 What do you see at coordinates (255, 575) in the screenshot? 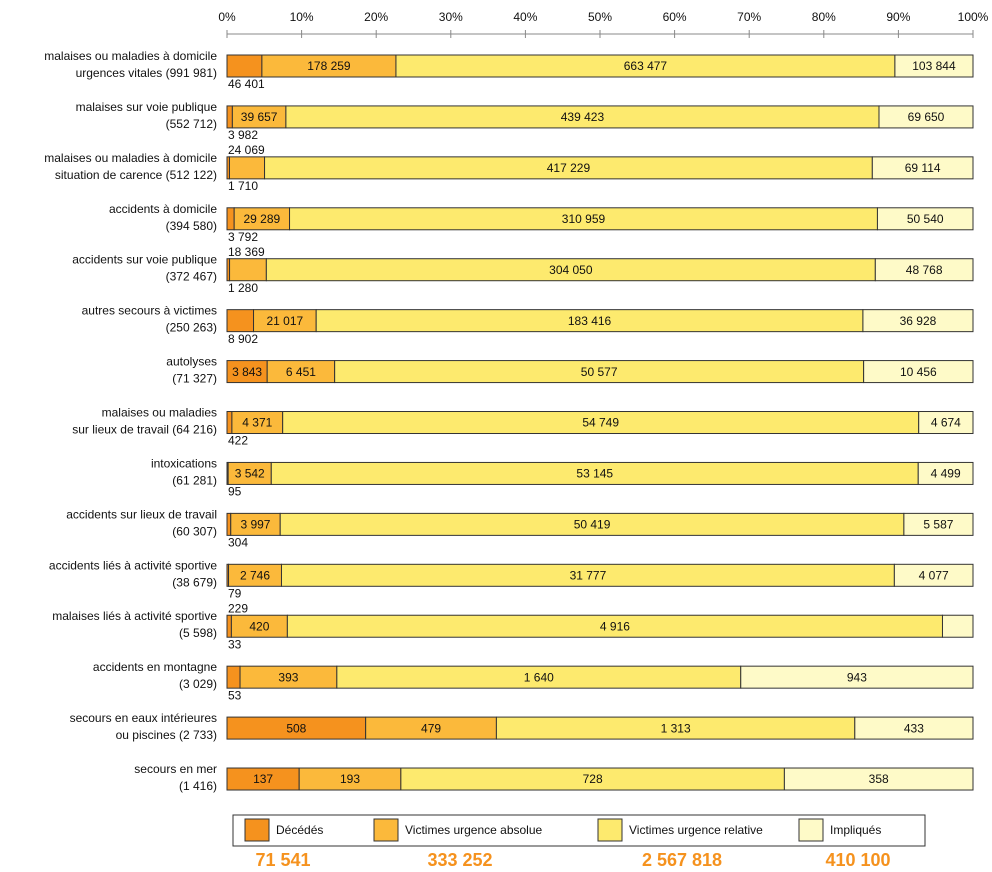
I see `value-label: 2 746` at bounding box center [255, 575].